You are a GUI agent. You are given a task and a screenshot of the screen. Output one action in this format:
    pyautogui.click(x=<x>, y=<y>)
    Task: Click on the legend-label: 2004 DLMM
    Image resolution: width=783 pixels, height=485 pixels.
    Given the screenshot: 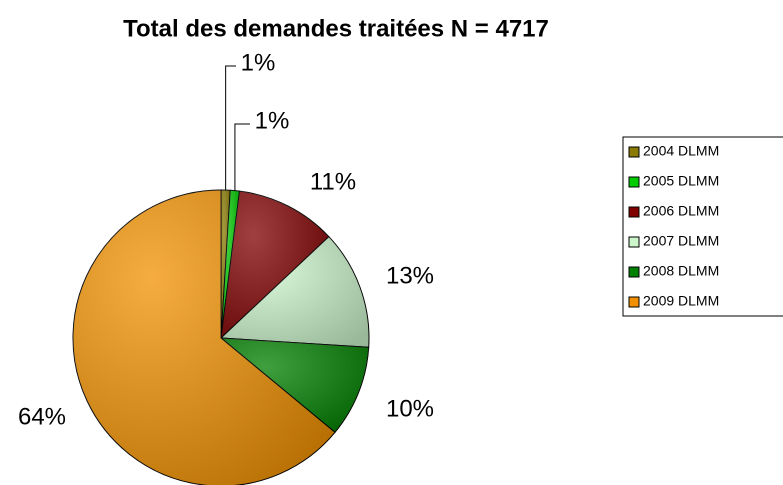 What is the action you would take?
    pyautogui.click(x=681, y=151)
    